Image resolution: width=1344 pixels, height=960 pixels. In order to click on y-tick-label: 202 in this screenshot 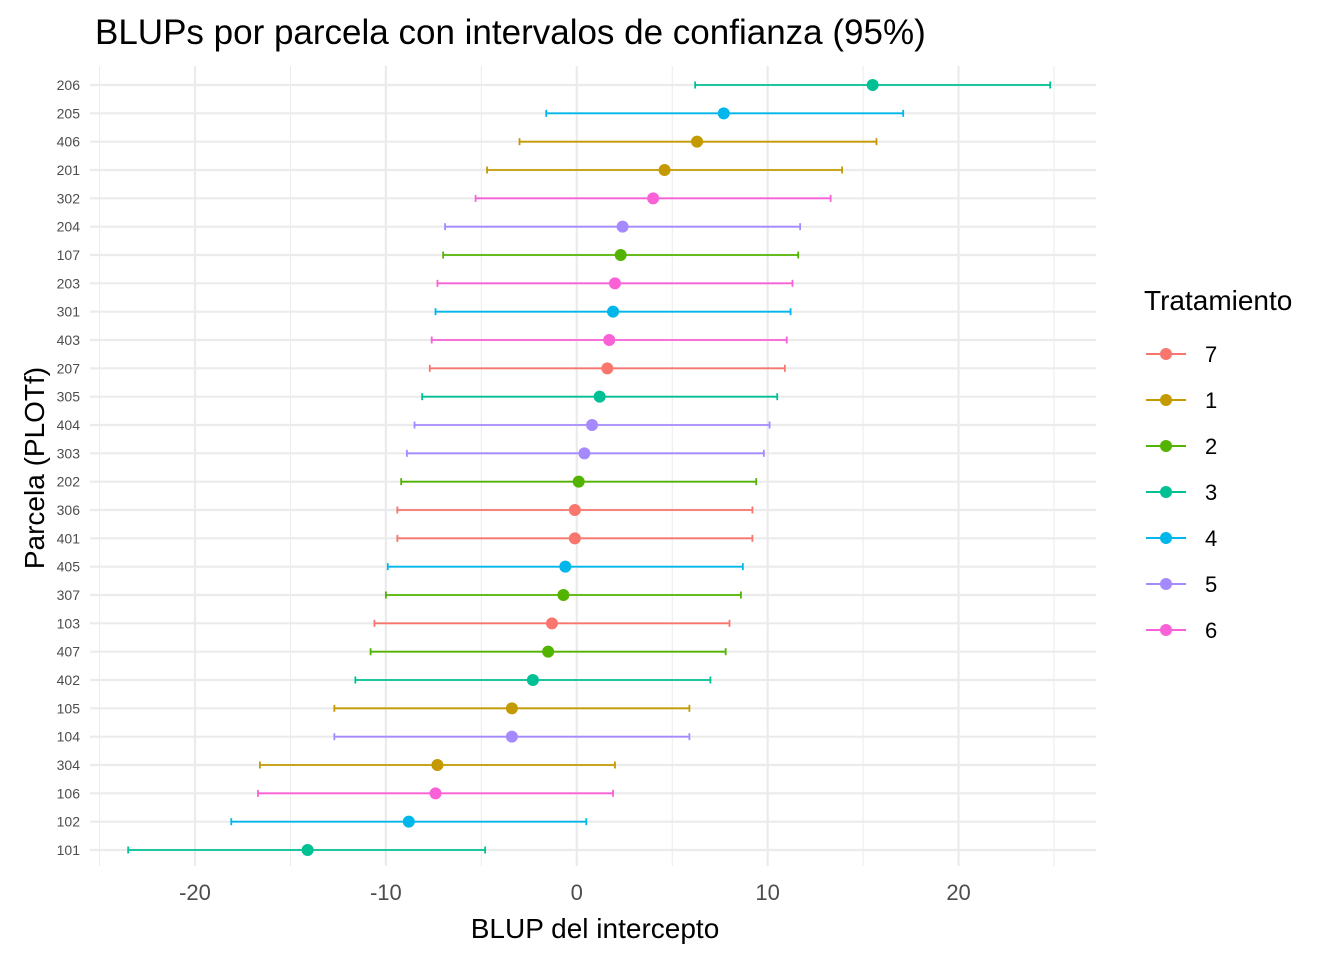, I will do `click(69, 482)`.